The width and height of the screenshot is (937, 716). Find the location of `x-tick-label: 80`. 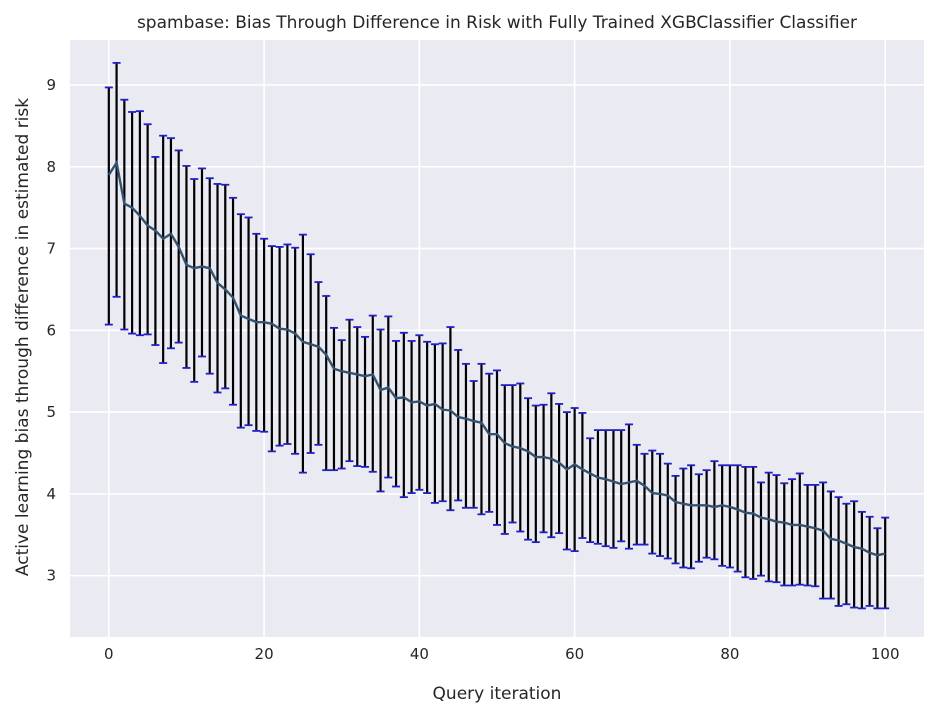

x-tick-label: 80 is located at coordinates (729, 654).